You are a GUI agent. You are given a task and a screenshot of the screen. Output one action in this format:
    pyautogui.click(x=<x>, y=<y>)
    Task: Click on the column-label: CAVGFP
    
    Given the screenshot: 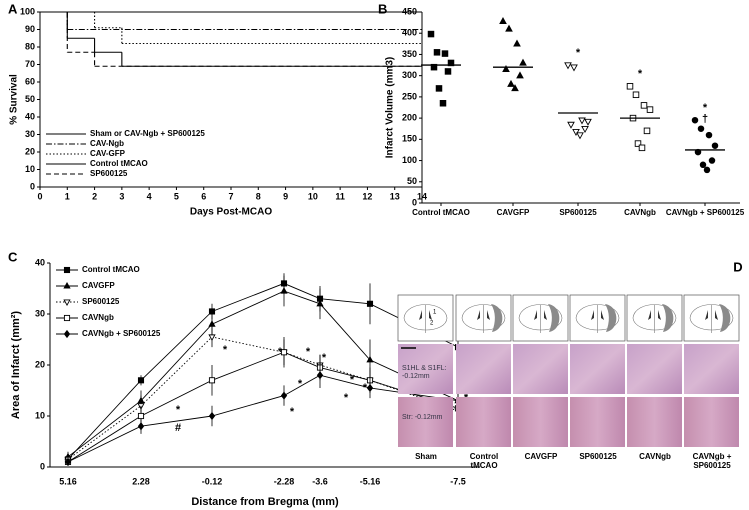 What is the action you would take?
    pyautogui.click(x=541, y=456)
    